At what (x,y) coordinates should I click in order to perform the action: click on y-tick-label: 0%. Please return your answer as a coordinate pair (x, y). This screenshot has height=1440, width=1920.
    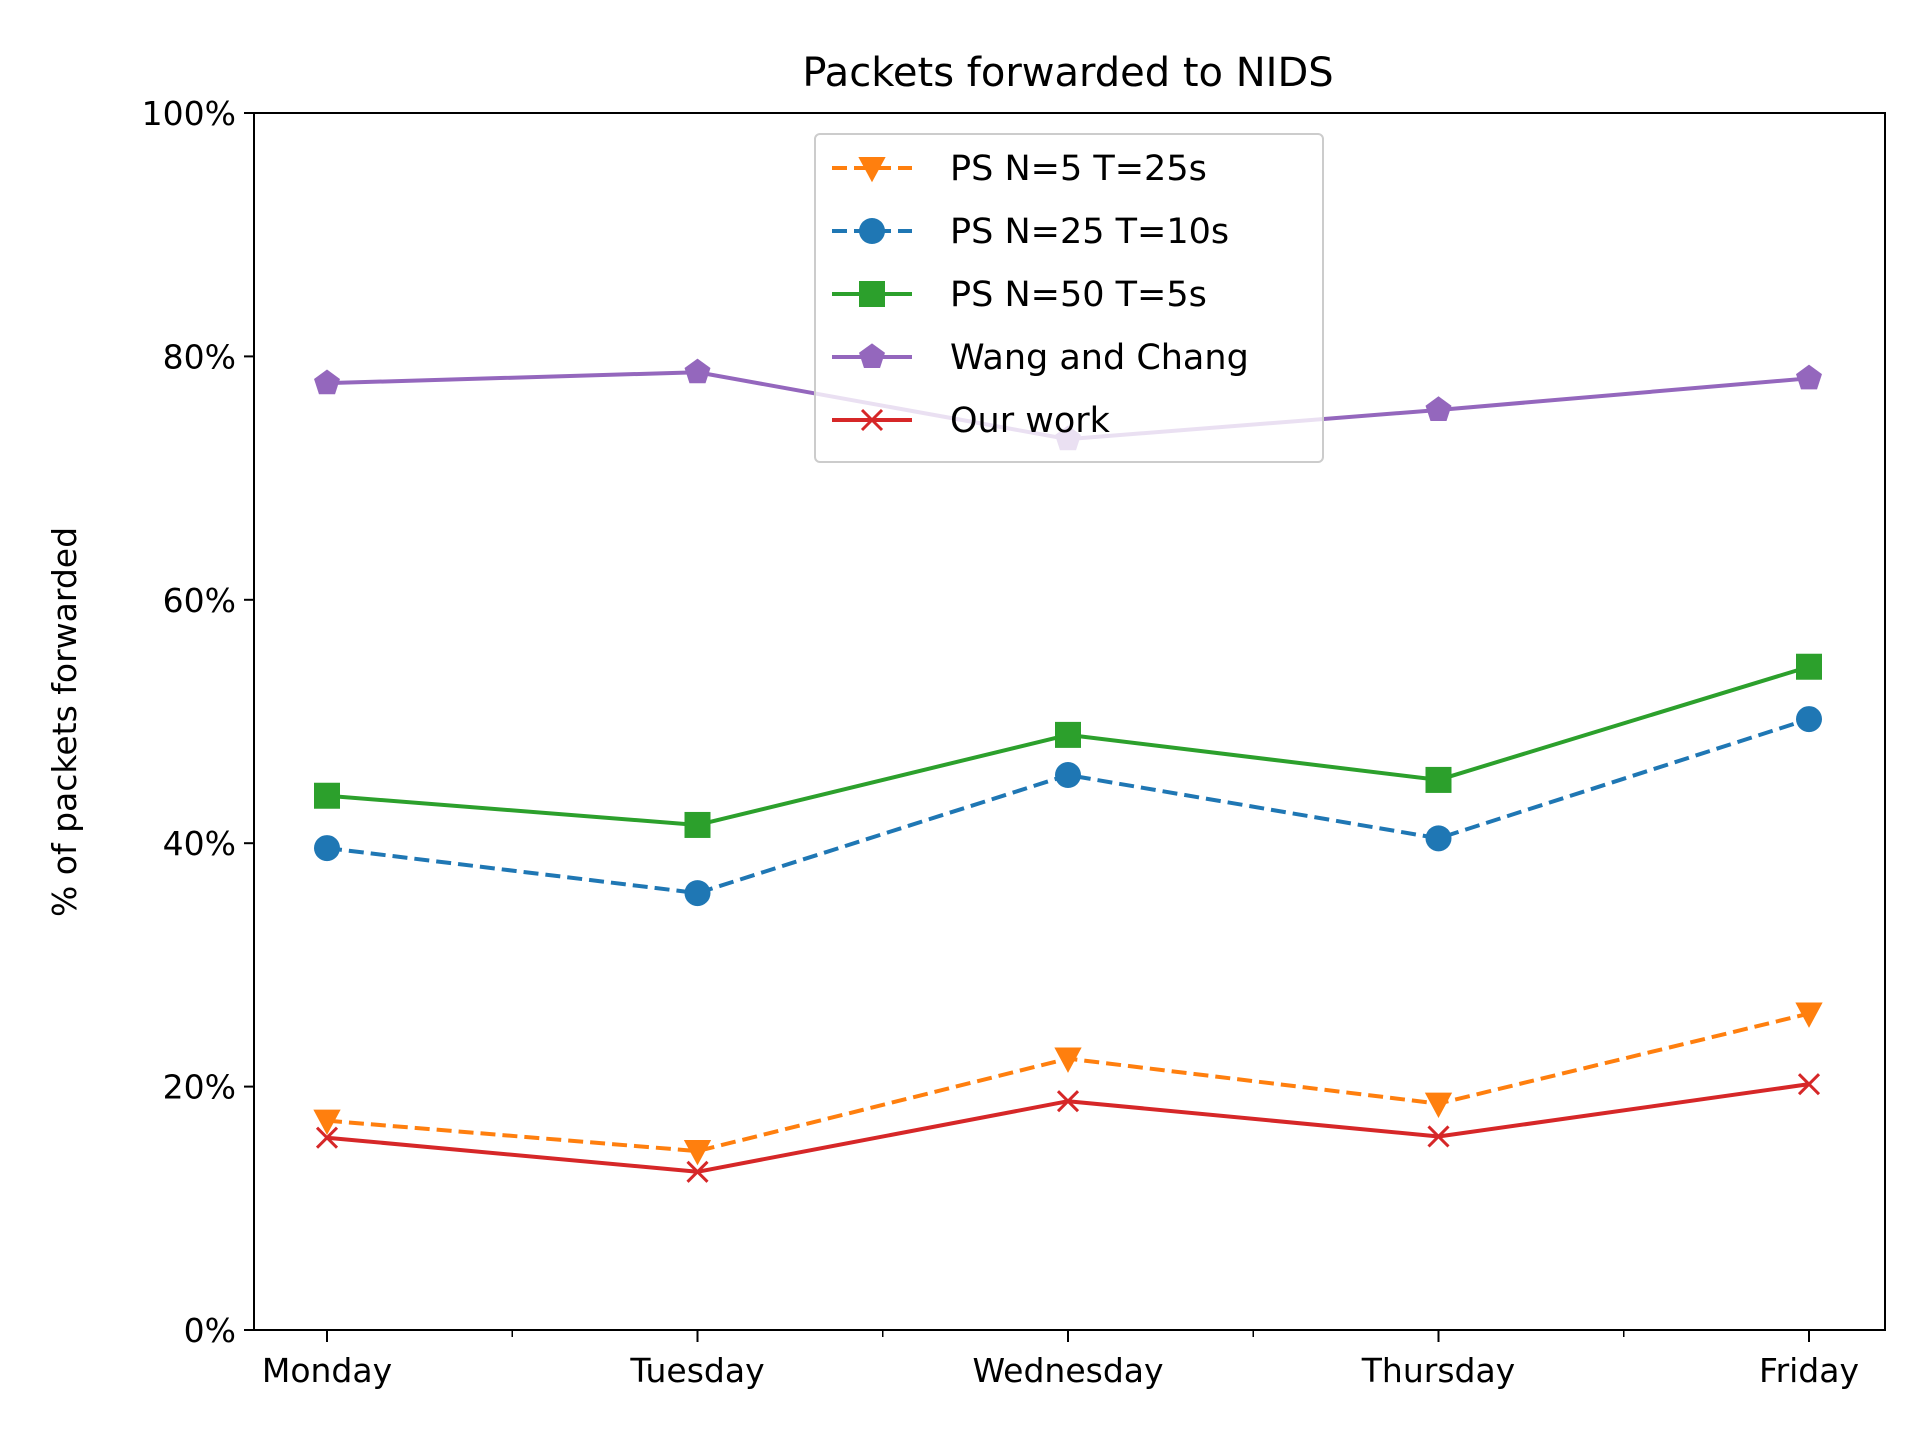
    Looking at the image, I should click on (210, 1330).